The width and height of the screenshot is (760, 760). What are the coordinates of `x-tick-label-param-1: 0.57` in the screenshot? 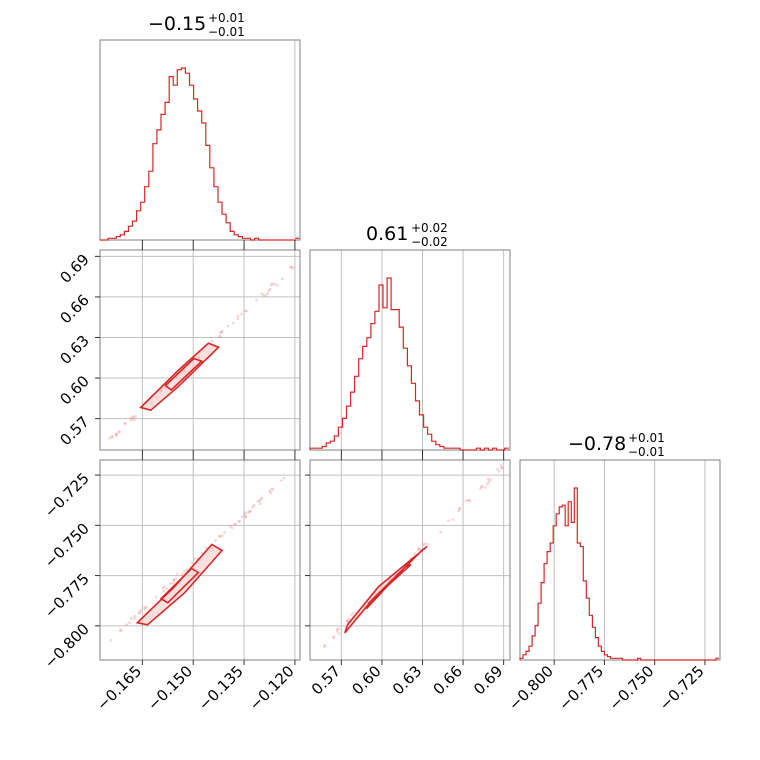 It's located at (326, 680).